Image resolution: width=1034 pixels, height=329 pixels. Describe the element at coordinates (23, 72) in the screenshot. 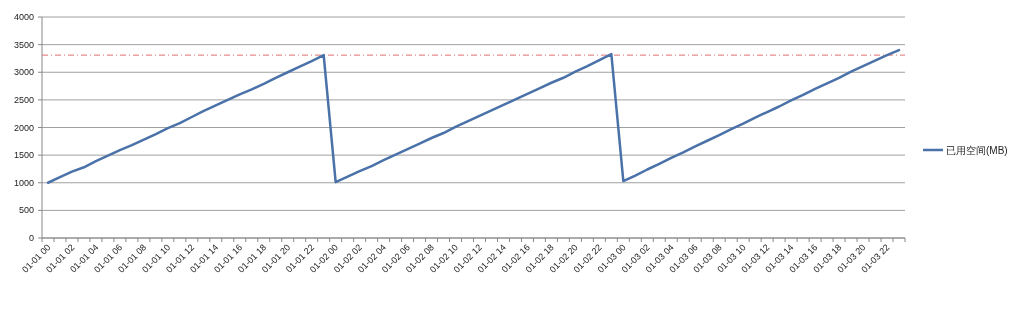

I see `y-tick-label: 3000` at that location.